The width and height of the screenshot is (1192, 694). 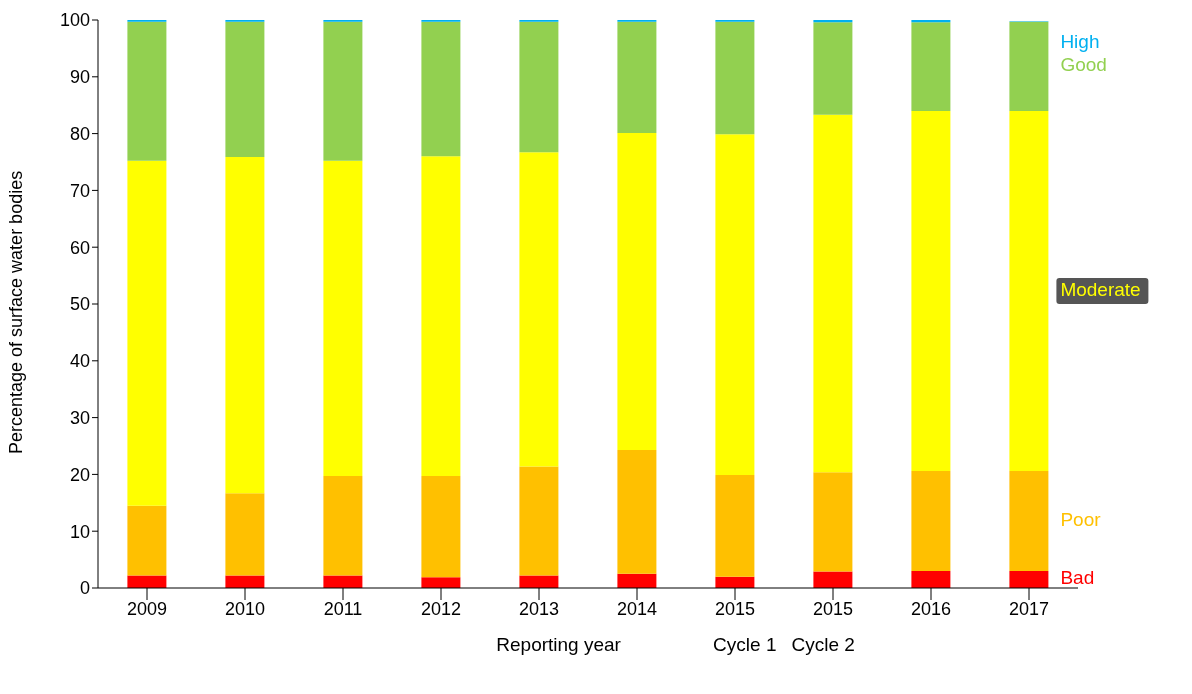 What do you see at coordinates (84, 588) in the screenshot?
I see `y-tick-label: 0` at bounding box center [84, 588].